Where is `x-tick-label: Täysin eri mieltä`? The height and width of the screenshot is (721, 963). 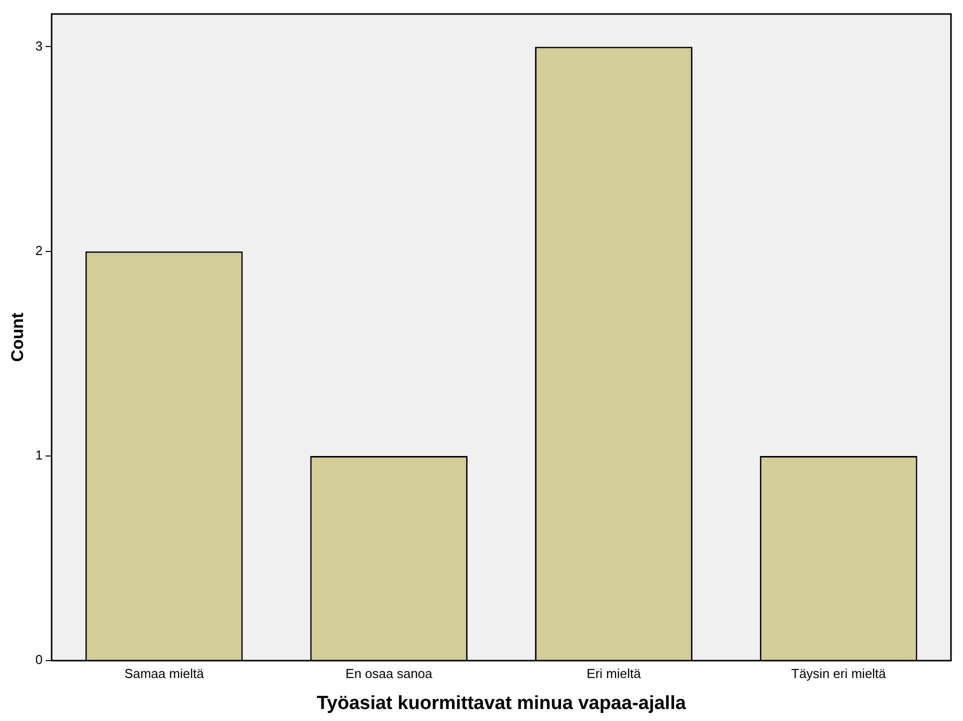 x-tick-label: Täysin eri mieltä is located at coordinates (839, 673).